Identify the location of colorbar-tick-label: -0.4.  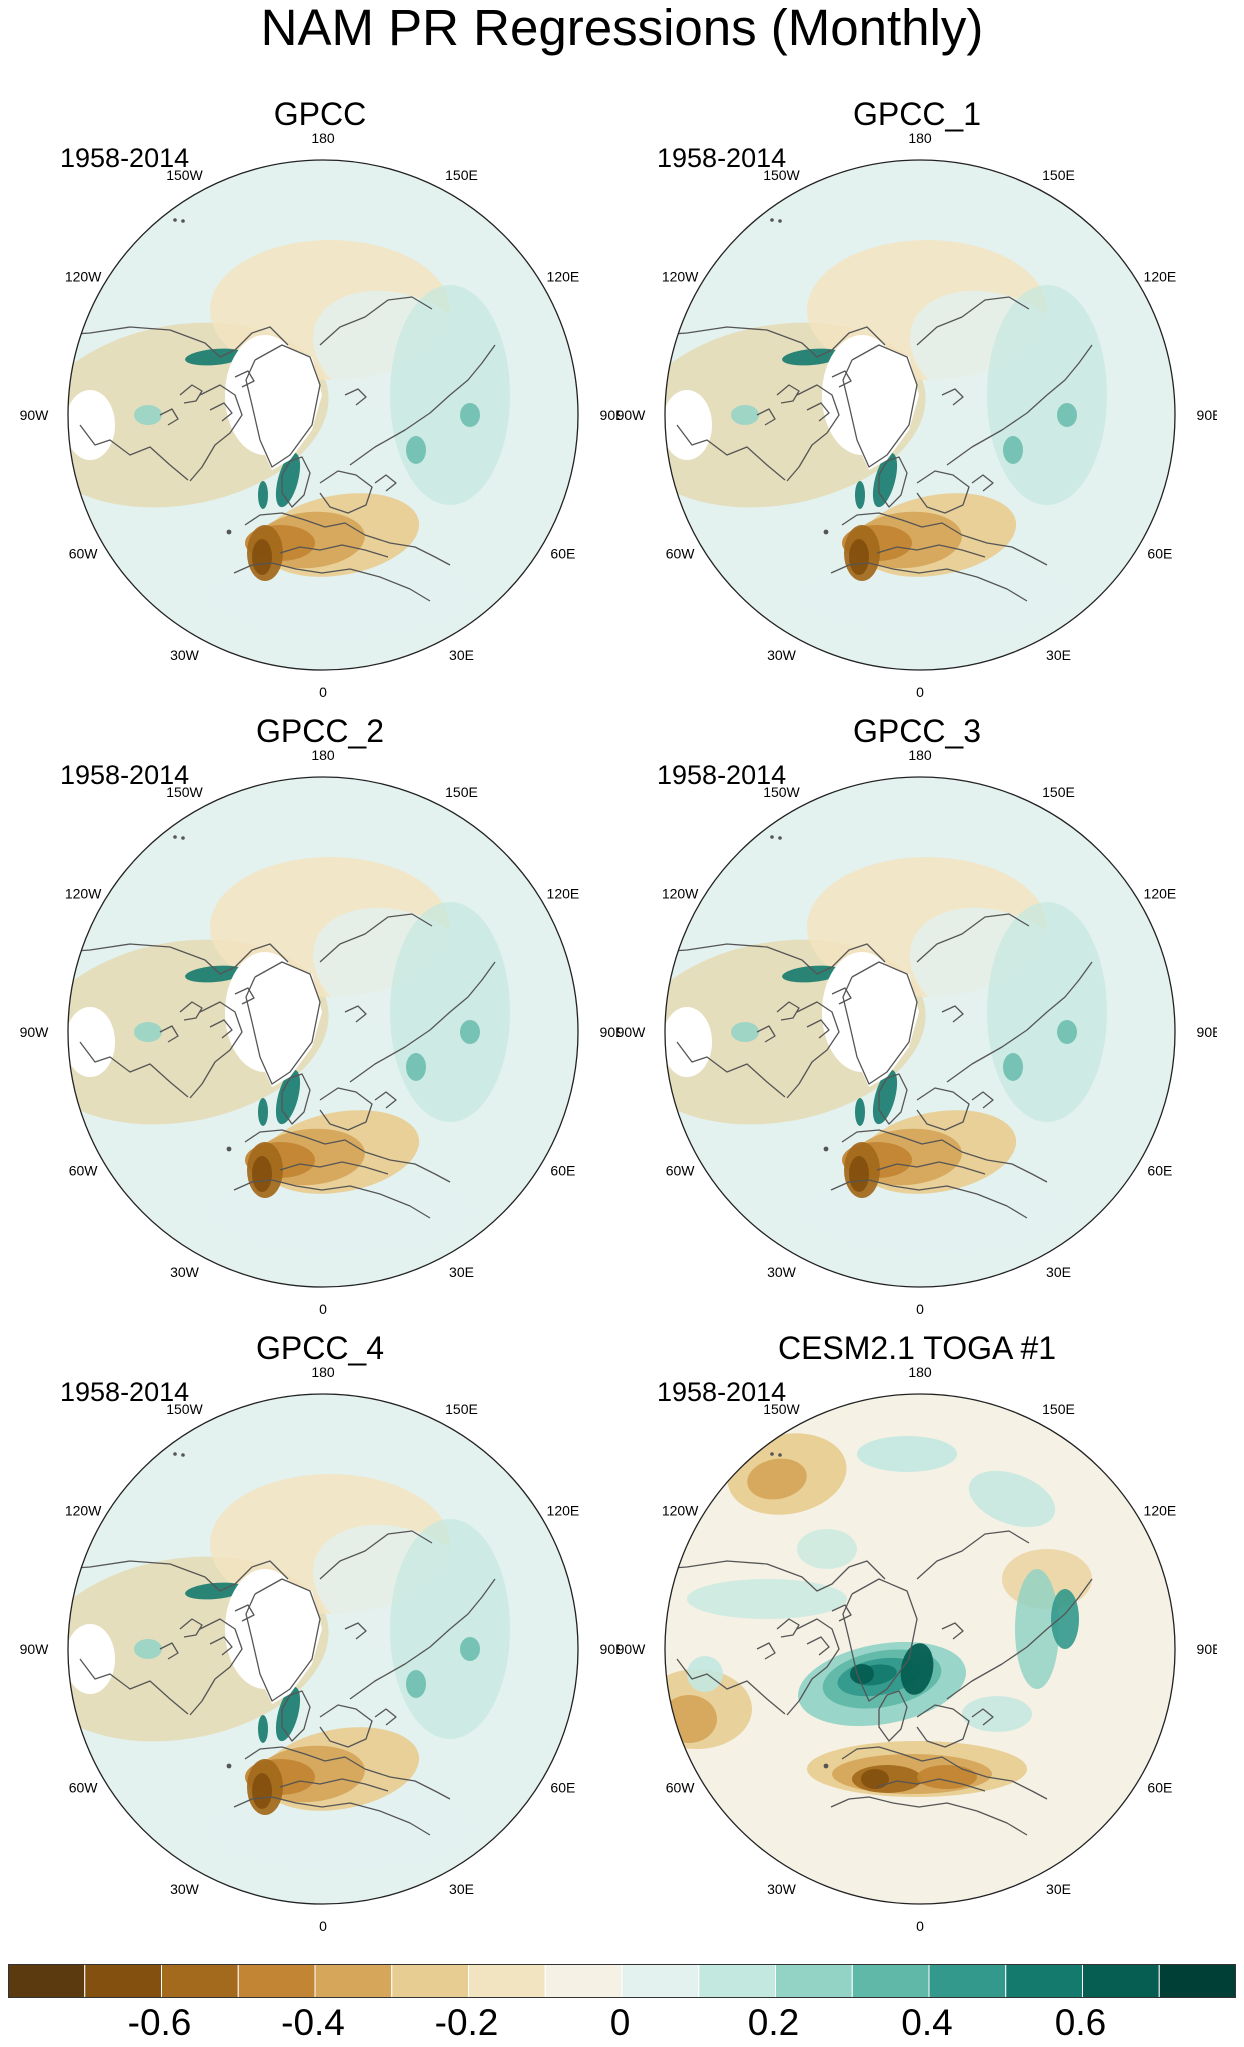
(313, 2022).